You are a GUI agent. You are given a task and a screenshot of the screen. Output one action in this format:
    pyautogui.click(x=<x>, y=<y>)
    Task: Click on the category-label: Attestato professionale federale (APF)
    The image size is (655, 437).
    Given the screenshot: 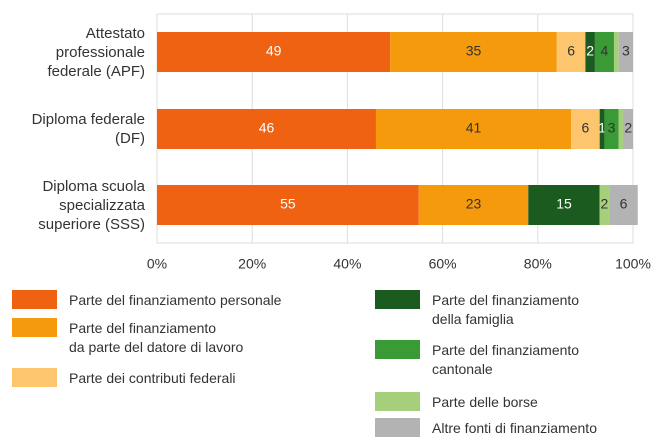 What is the action you would take?
    pyautogui.click(x=96, y=52)
    